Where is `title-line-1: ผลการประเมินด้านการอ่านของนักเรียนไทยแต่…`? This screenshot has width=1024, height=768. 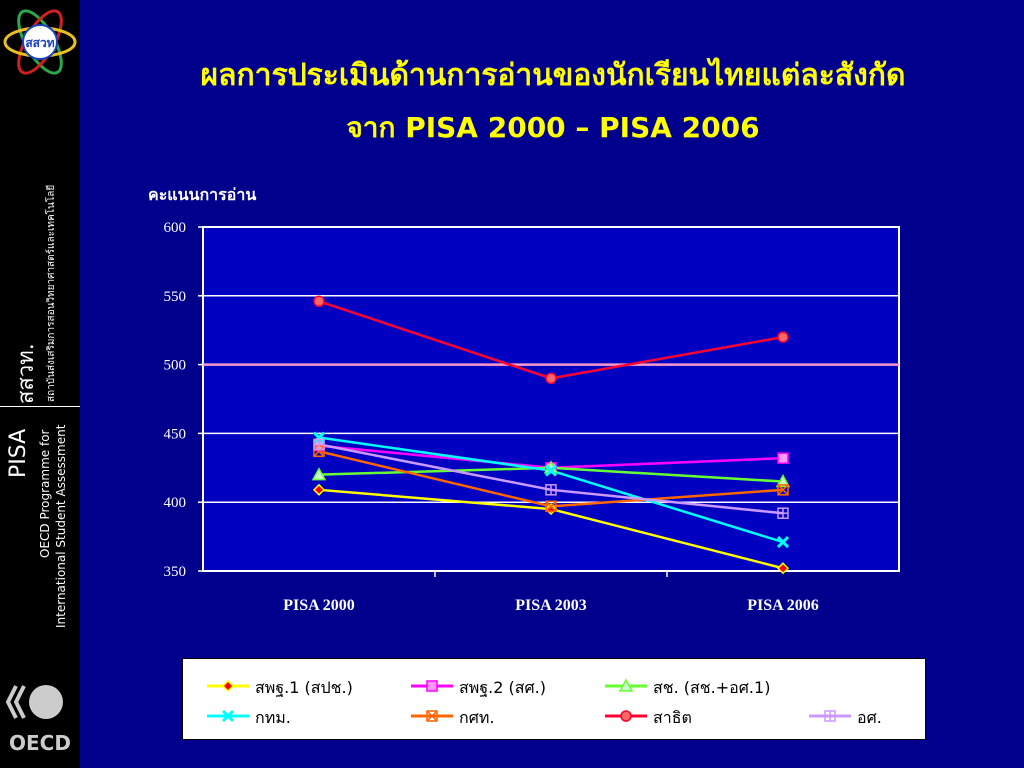 title-line-1: ผลการประเมินด้านการอ่านของนักเรียนไทยแต่… is located at coordinates (553, 75).